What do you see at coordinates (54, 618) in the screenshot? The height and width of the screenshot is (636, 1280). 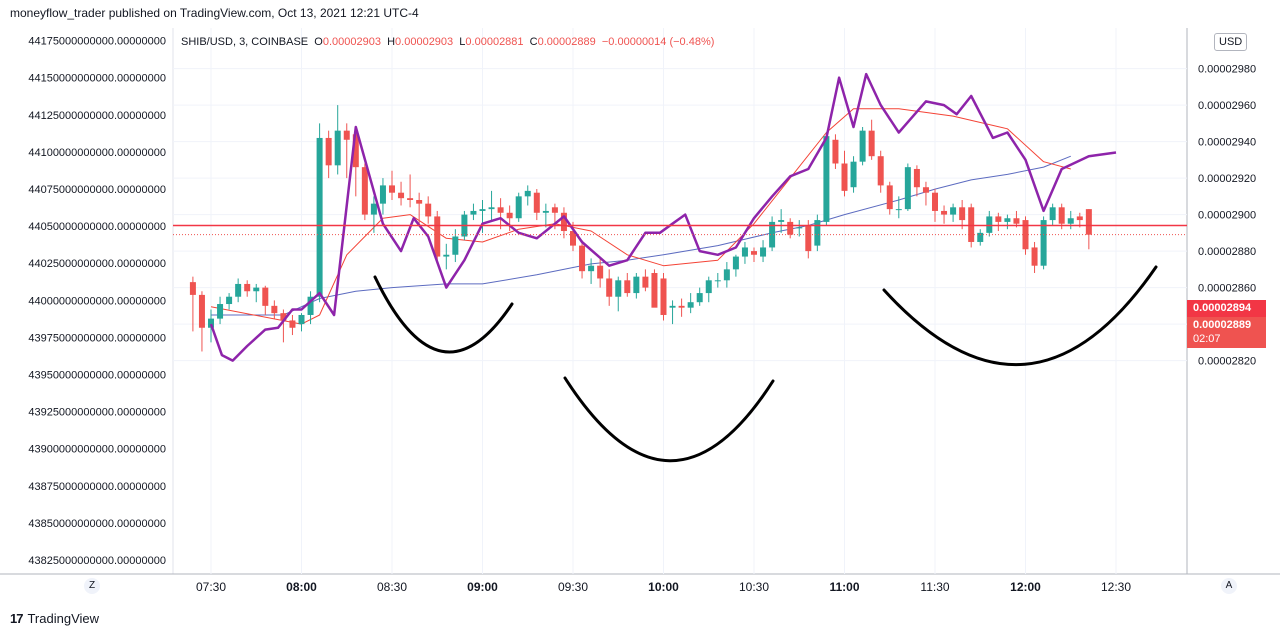 I see `footer-branding: 17 TradingView` at bounding box center [54, 618].